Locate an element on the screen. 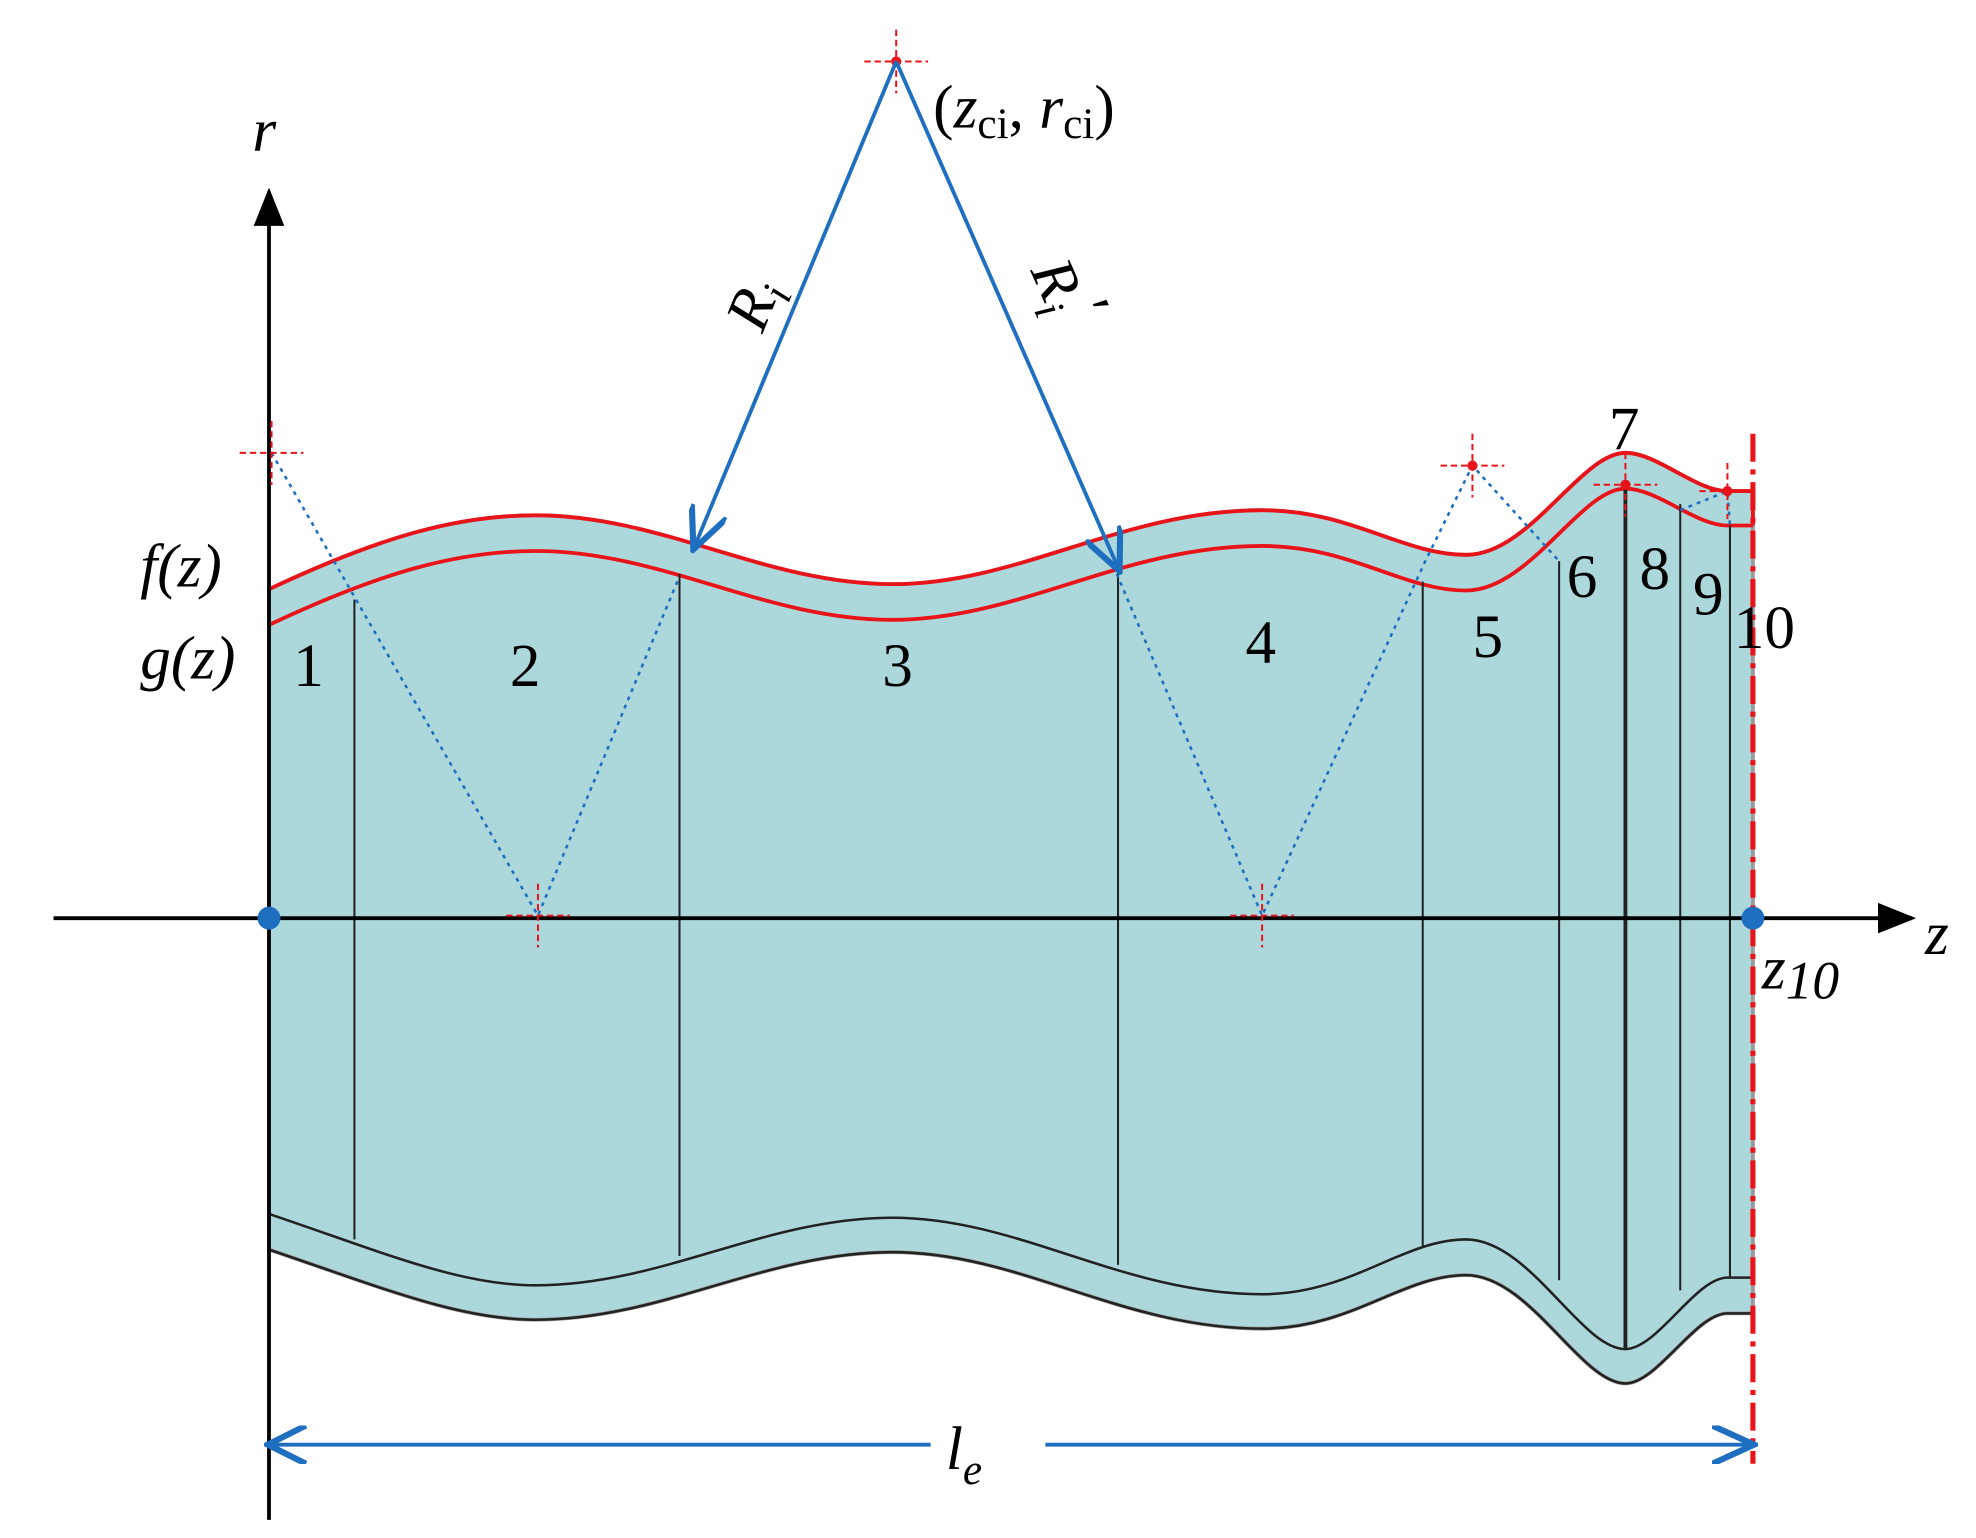 Image resolution: width=1976 pixels, height=1538 pixels. section-label: 7 is located at coordinates (1624, 429).